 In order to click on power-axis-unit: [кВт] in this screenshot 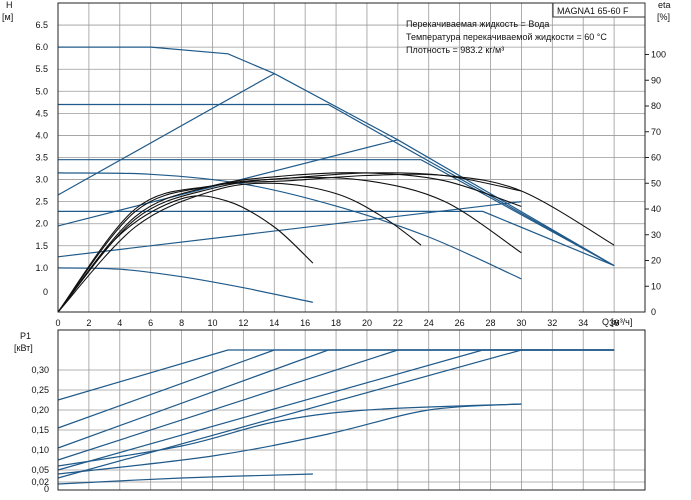, I will do `click(23, 348)`.